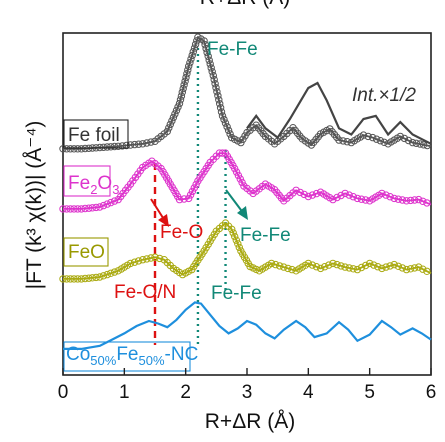  What do you see at coordinates (93, 185) in the screenshot?
I see `label-fe2o3: Fe2O3` at bounding box center [93, 185].